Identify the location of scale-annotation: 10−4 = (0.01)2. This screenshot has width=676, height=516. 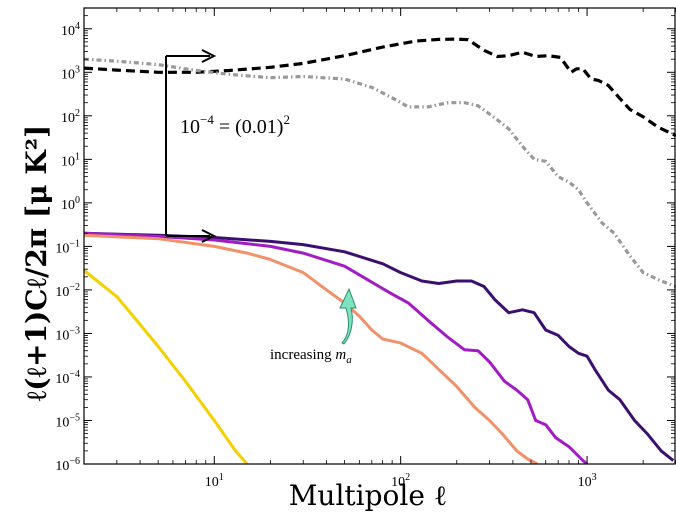
(235, 125).